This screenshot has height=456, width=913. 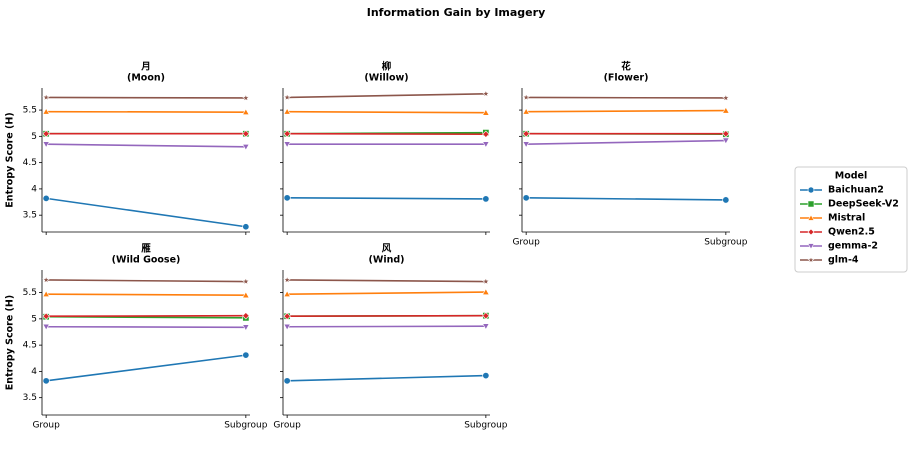 What do you see at coordinates (626, 67) in the screenshot?
I see `subplot-title: 花` at bounding box center [626, 67].